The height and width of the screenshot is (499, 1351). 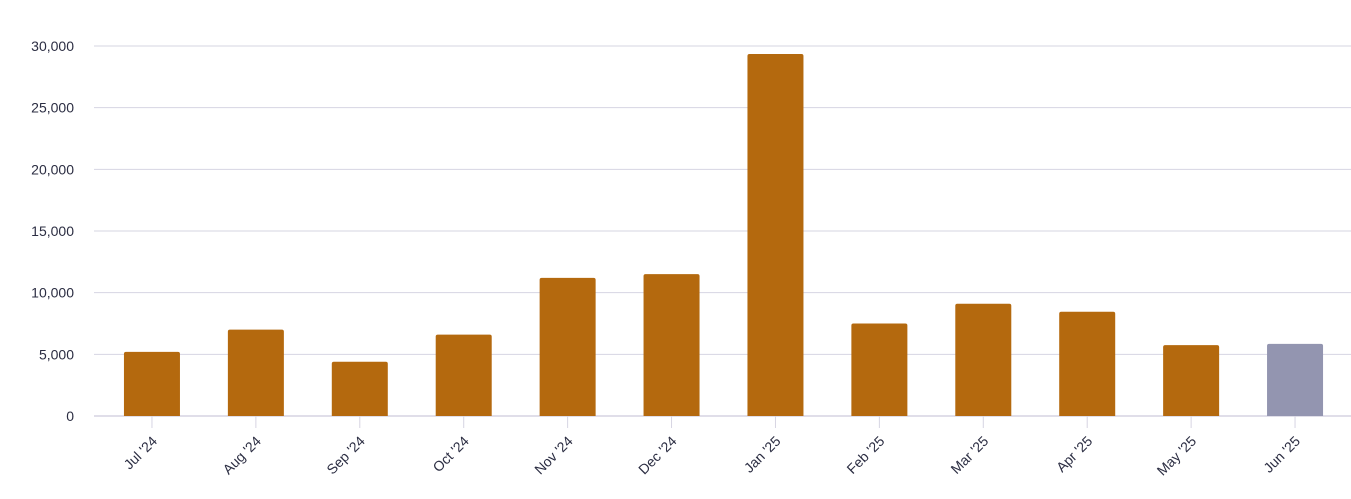 I want to click on x-tick-label: Nov '24, so click(x=553, y=455).